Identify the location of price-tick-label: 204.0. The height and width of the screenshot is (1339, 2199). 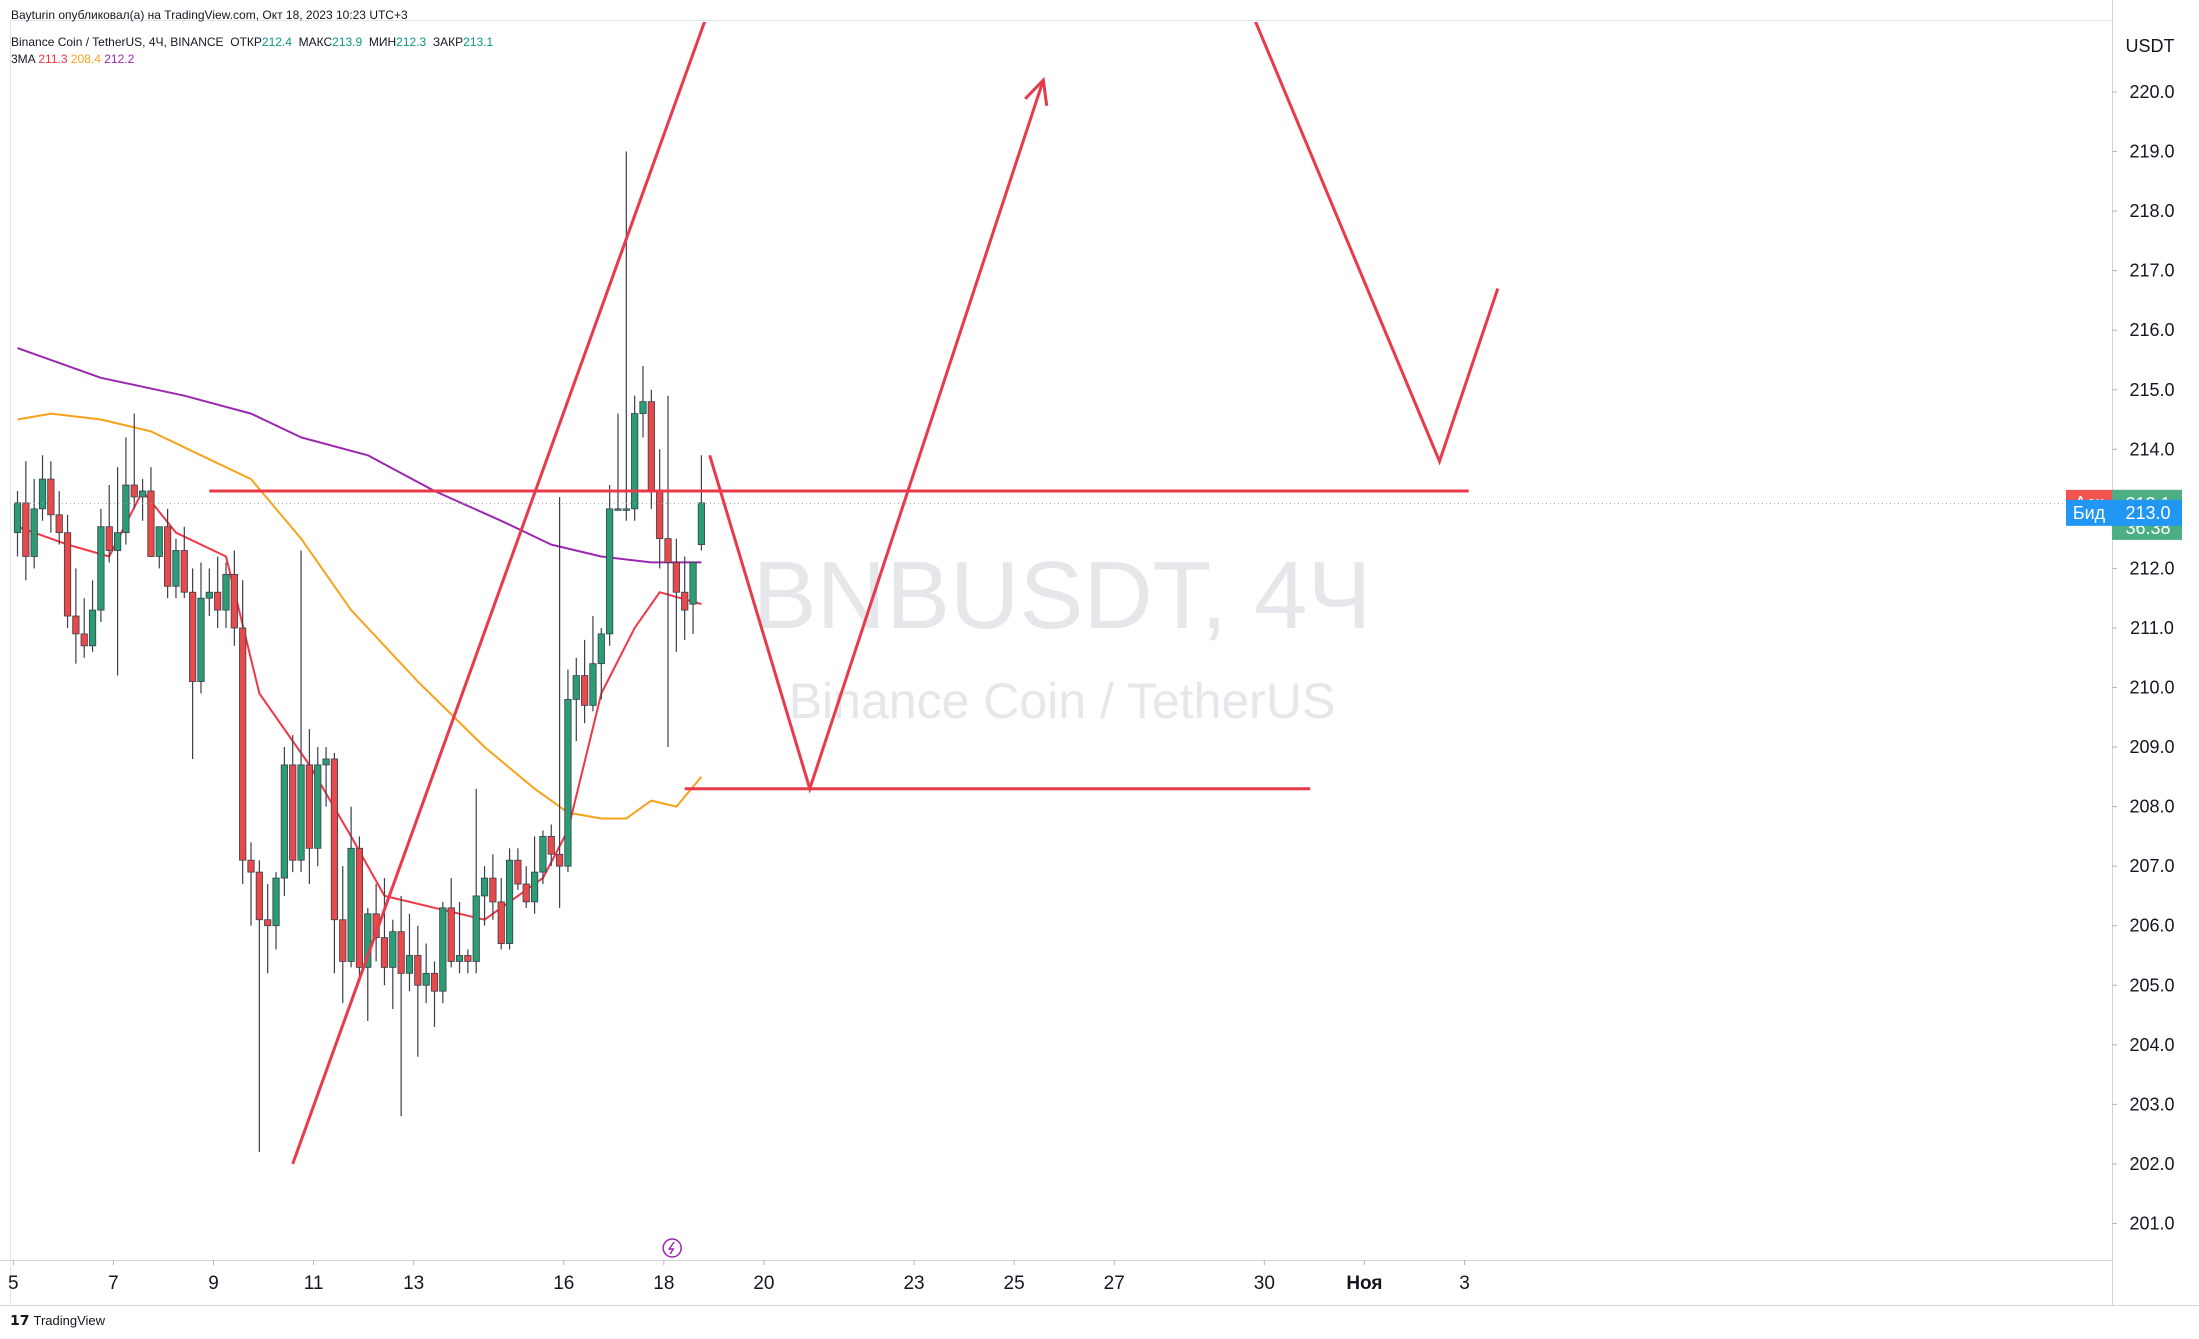
(2151, 1045).